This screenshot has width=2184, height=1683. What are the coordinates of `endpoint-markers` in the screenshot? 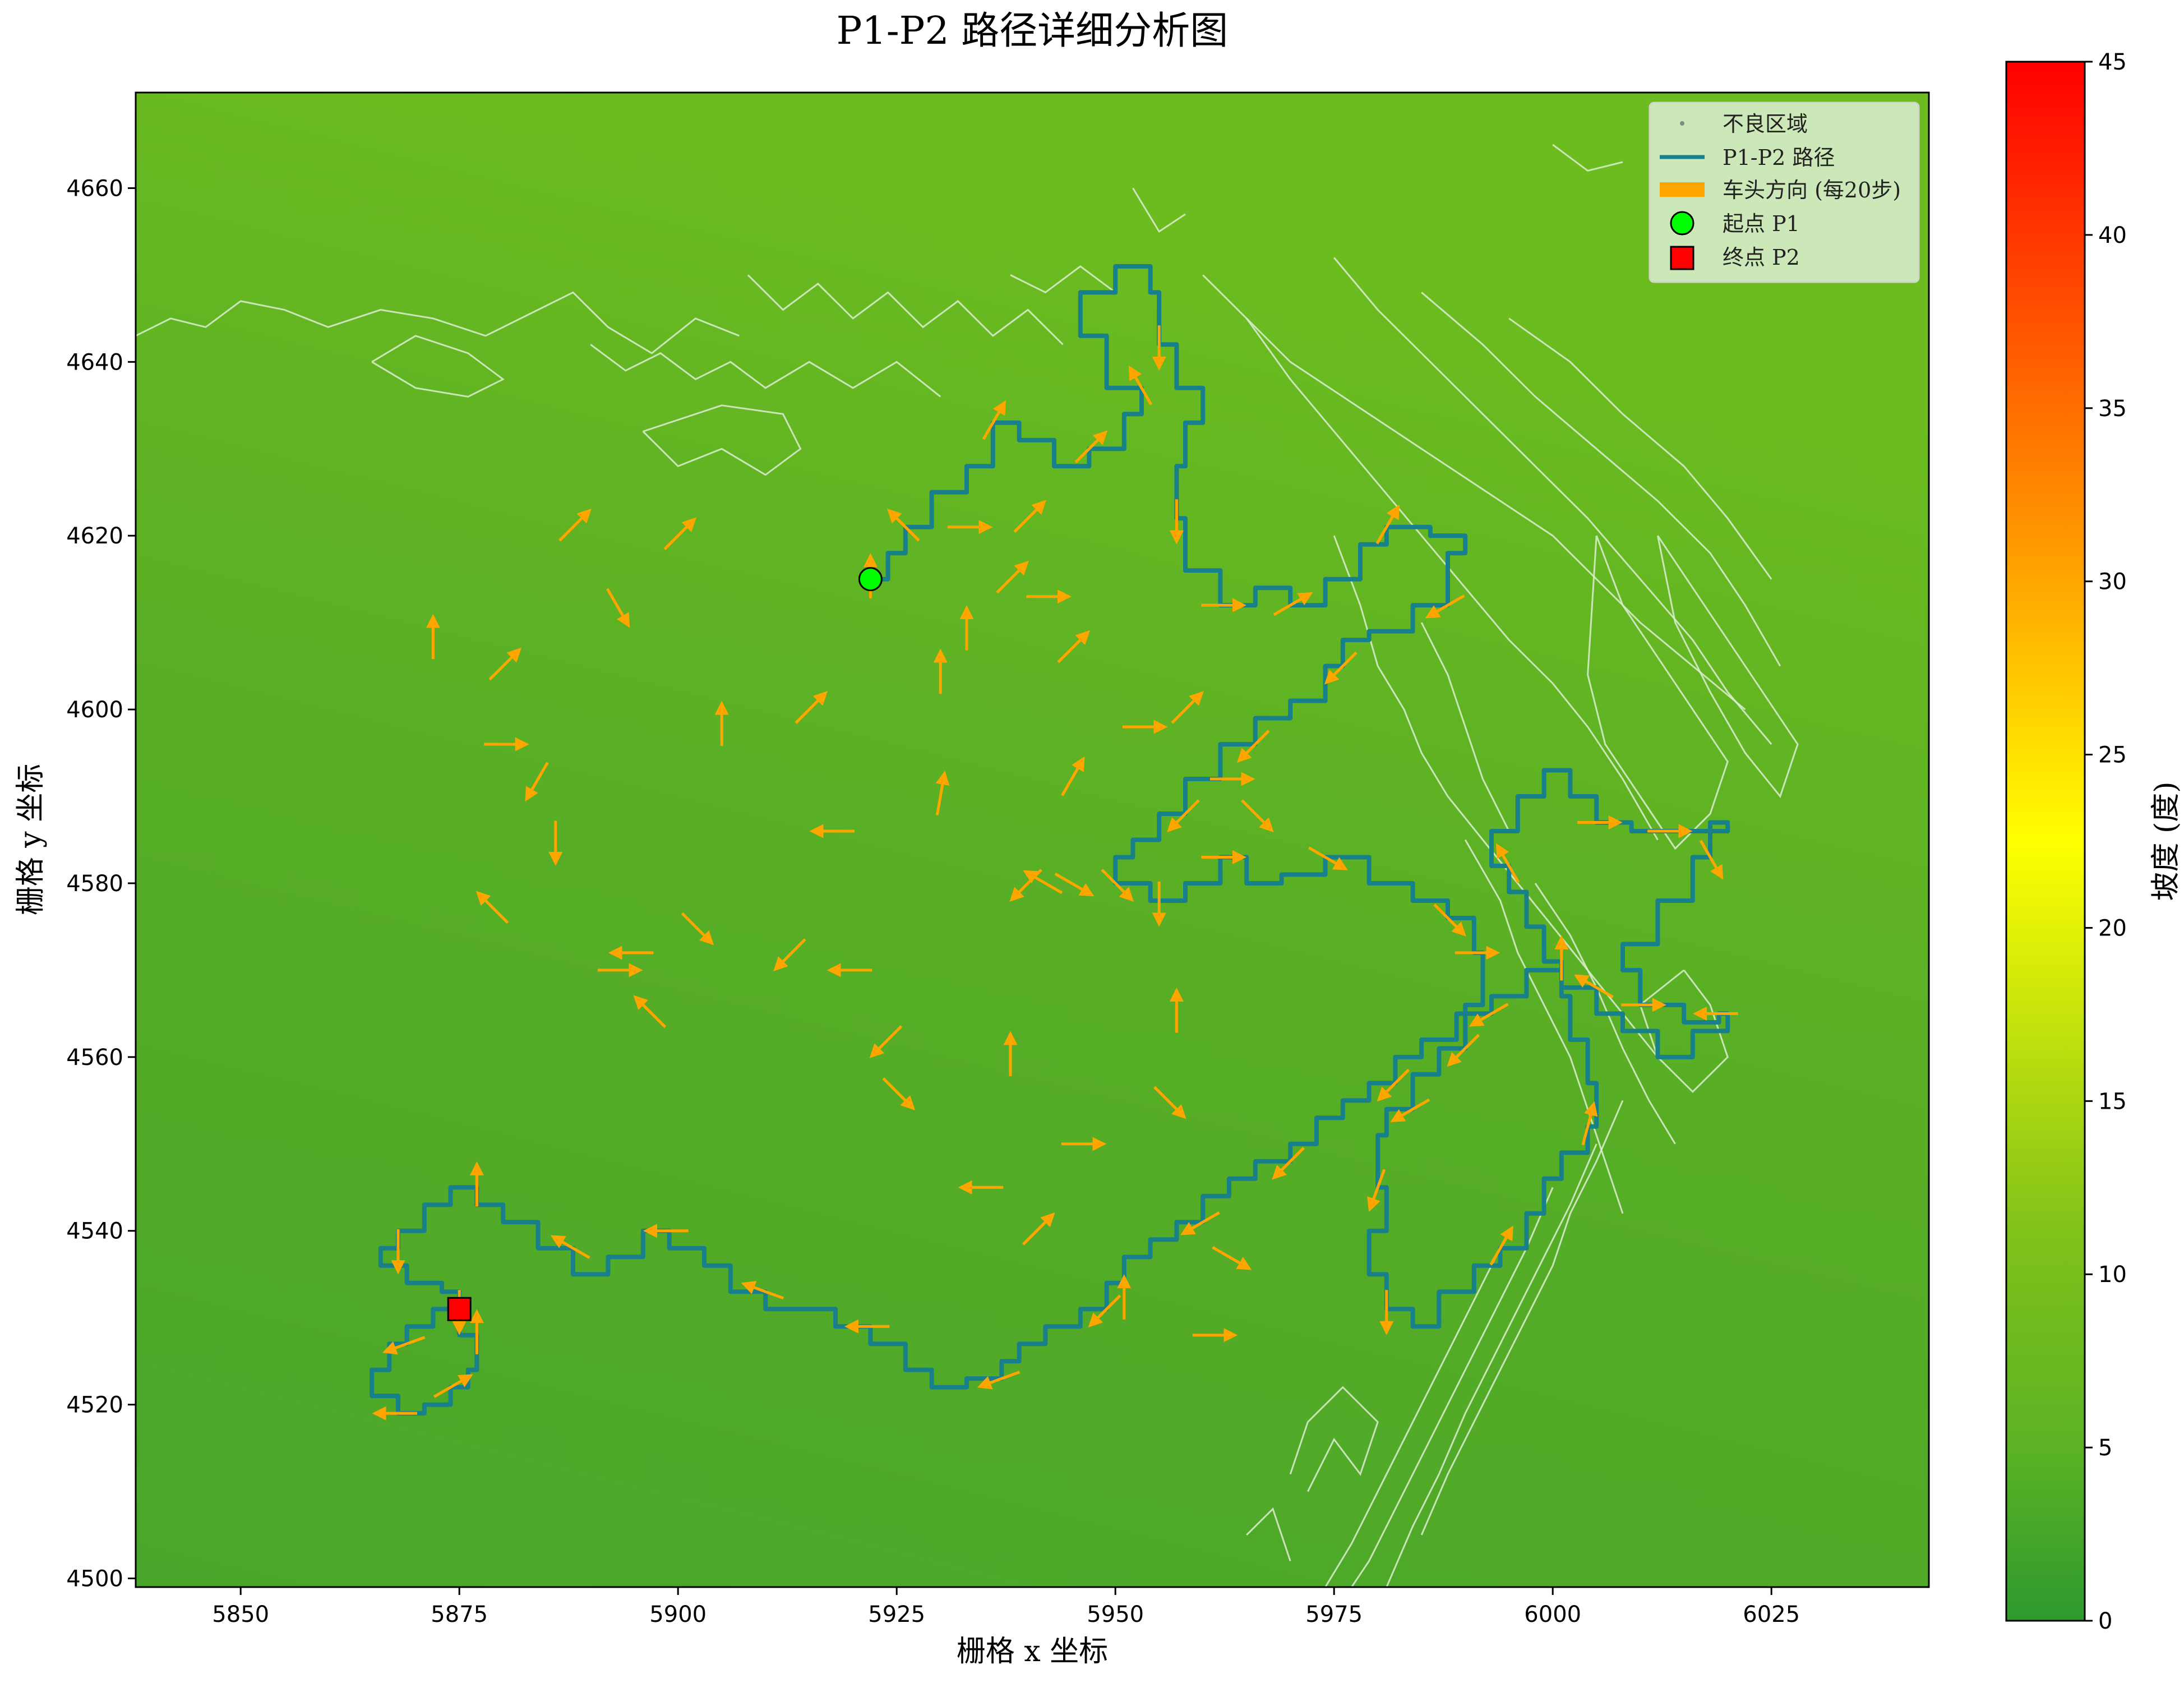 It's located at (665, 944).